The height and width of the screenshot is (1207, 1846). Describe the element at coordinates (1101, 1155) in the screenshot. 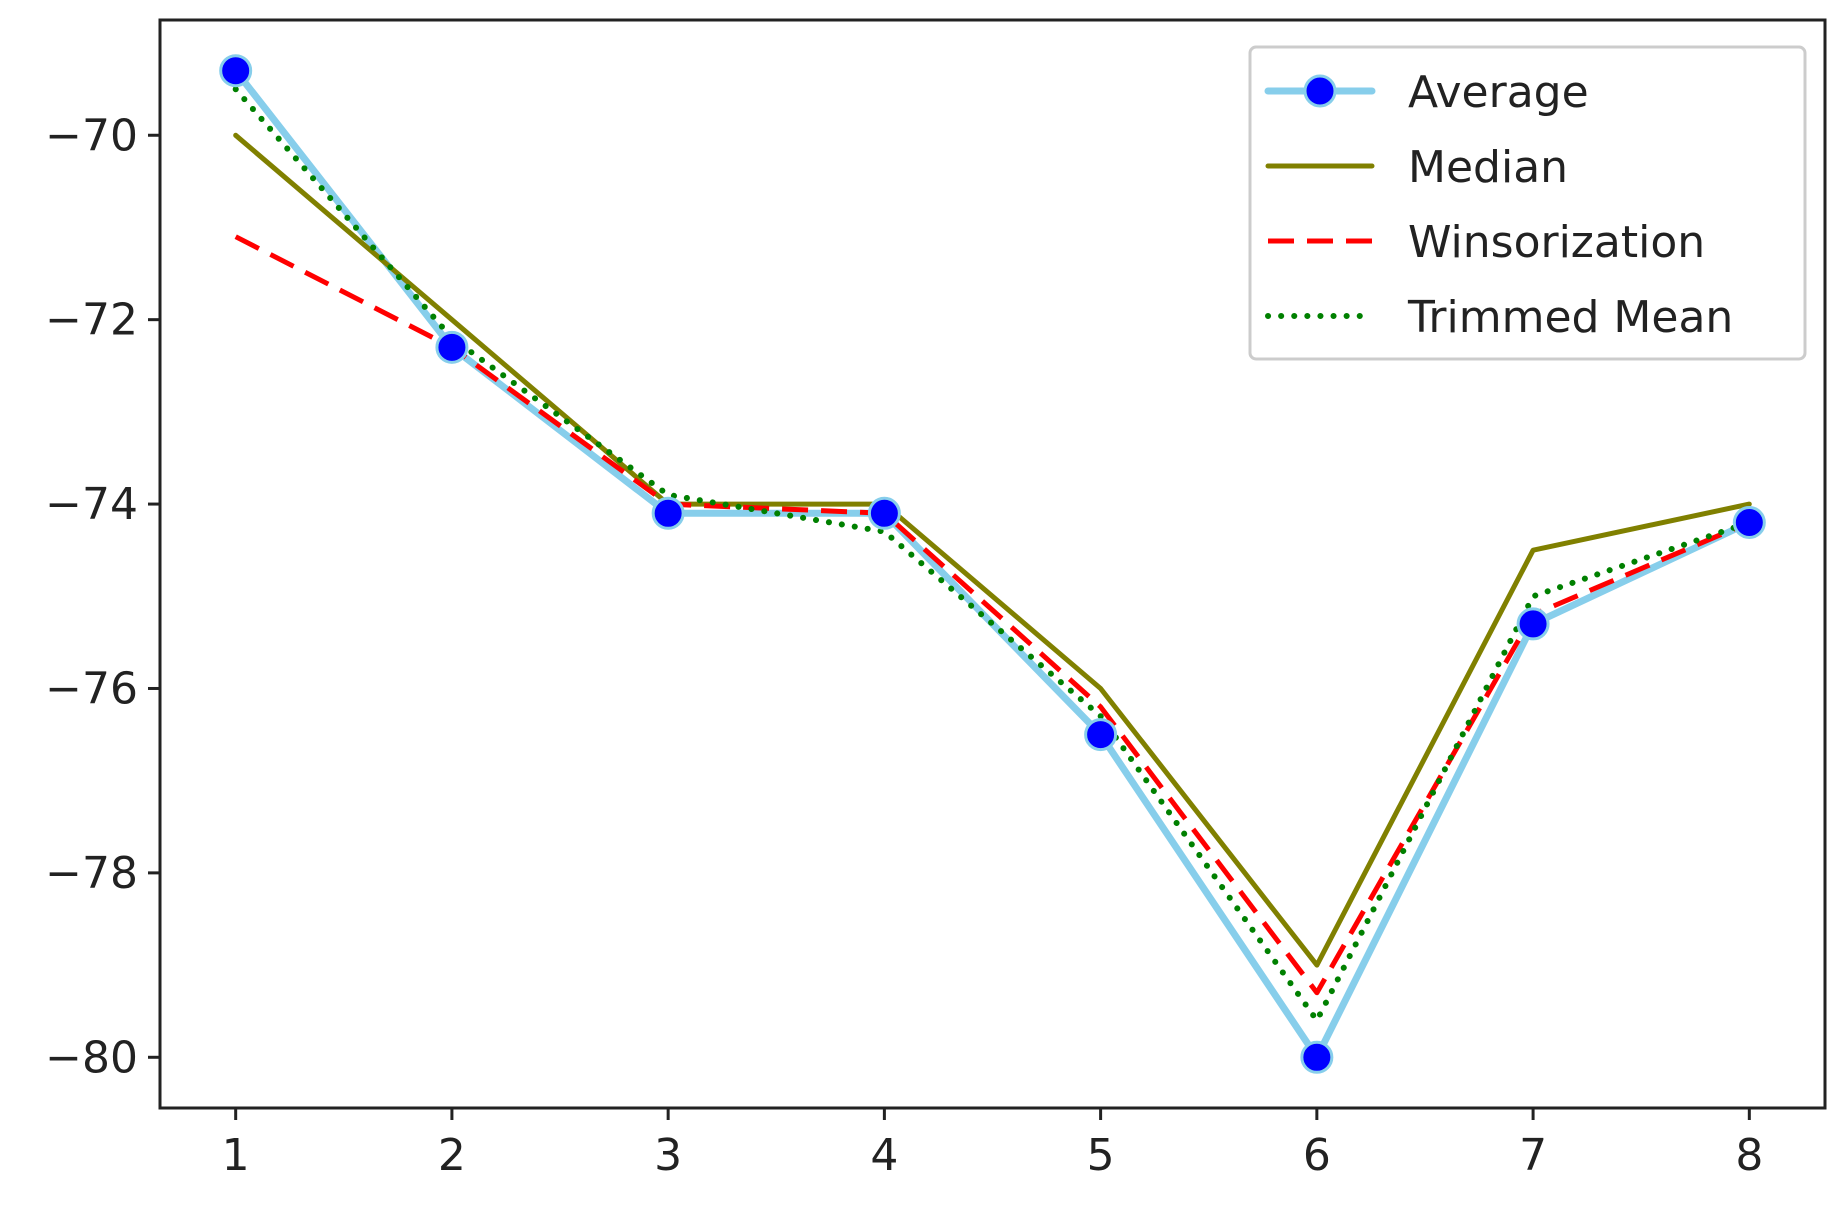

I see `x-tick-label: 5` at that location.